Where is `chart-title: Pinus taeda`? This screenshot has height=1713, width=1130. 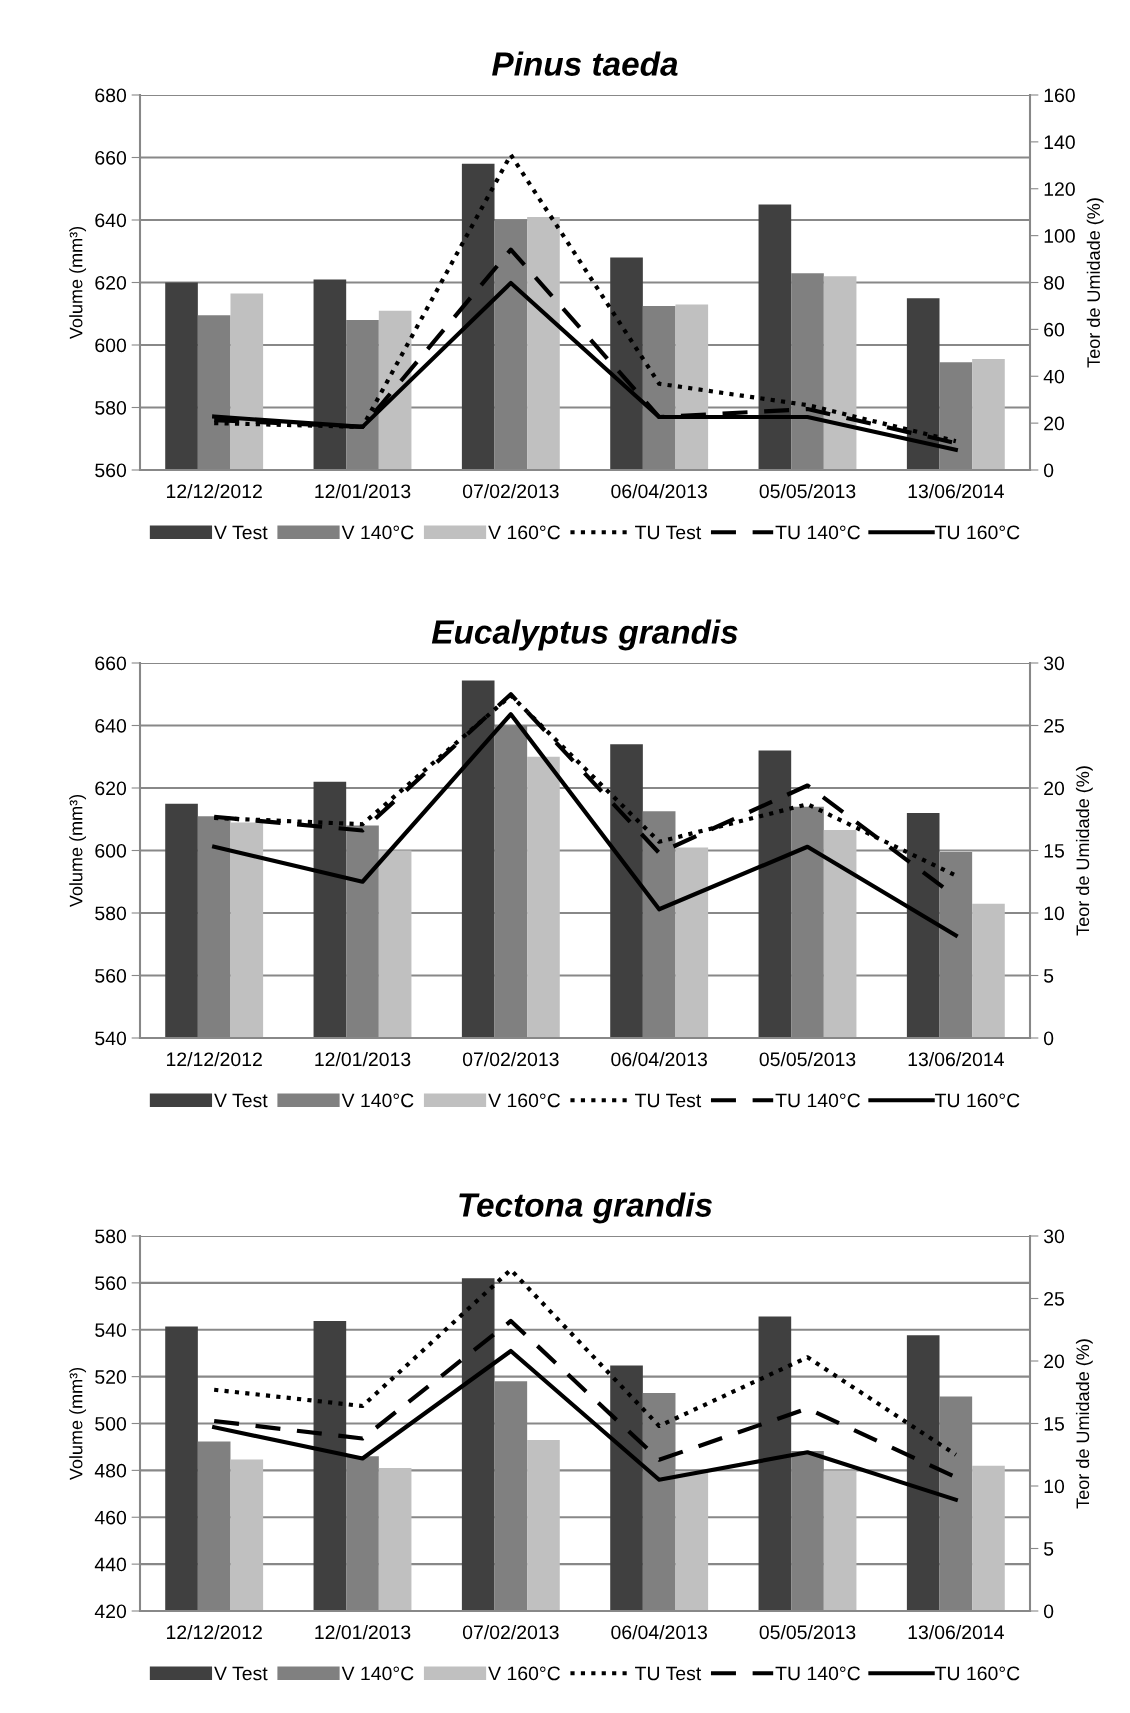 chart-title: Pinus taeda is located at coordinates (585, 63).